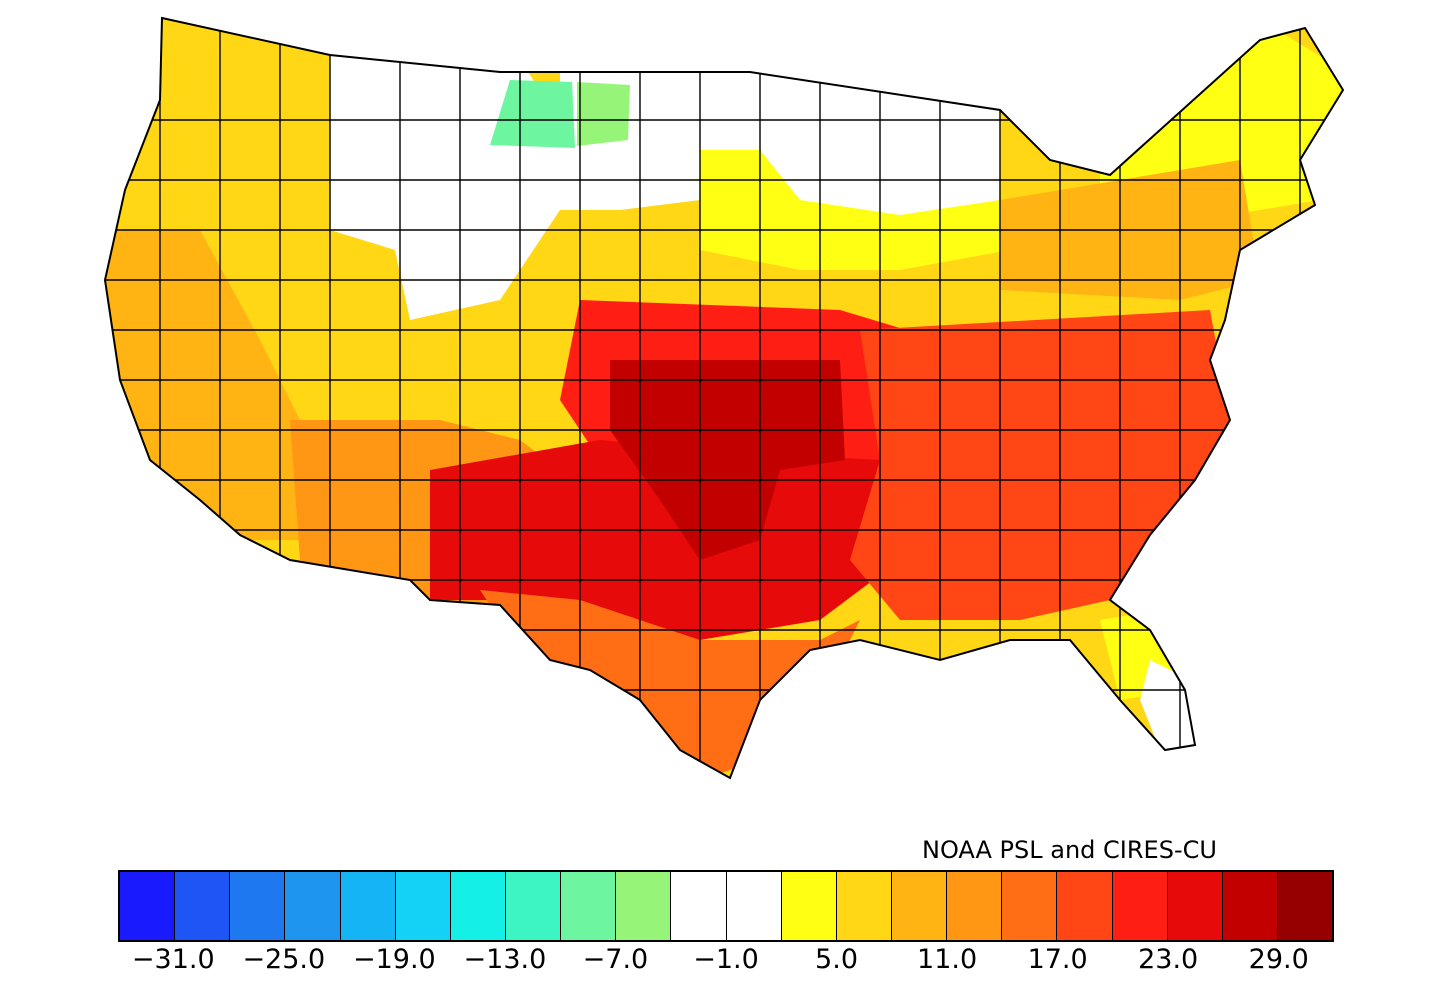 Image resolution: width=1440 pixels, height=1006 pixels. I want to click on legend-tick-label: 23.0, so click(1168, 959).